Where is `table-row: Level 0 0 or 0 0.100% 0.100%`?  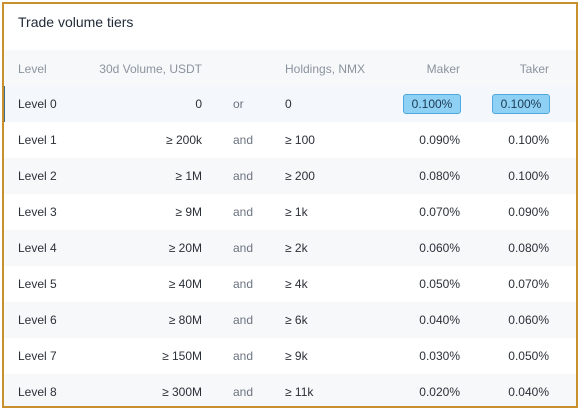 table-row: Level 0 0 or 0 0.100% 0.100% is located at coordinates (290, 104).